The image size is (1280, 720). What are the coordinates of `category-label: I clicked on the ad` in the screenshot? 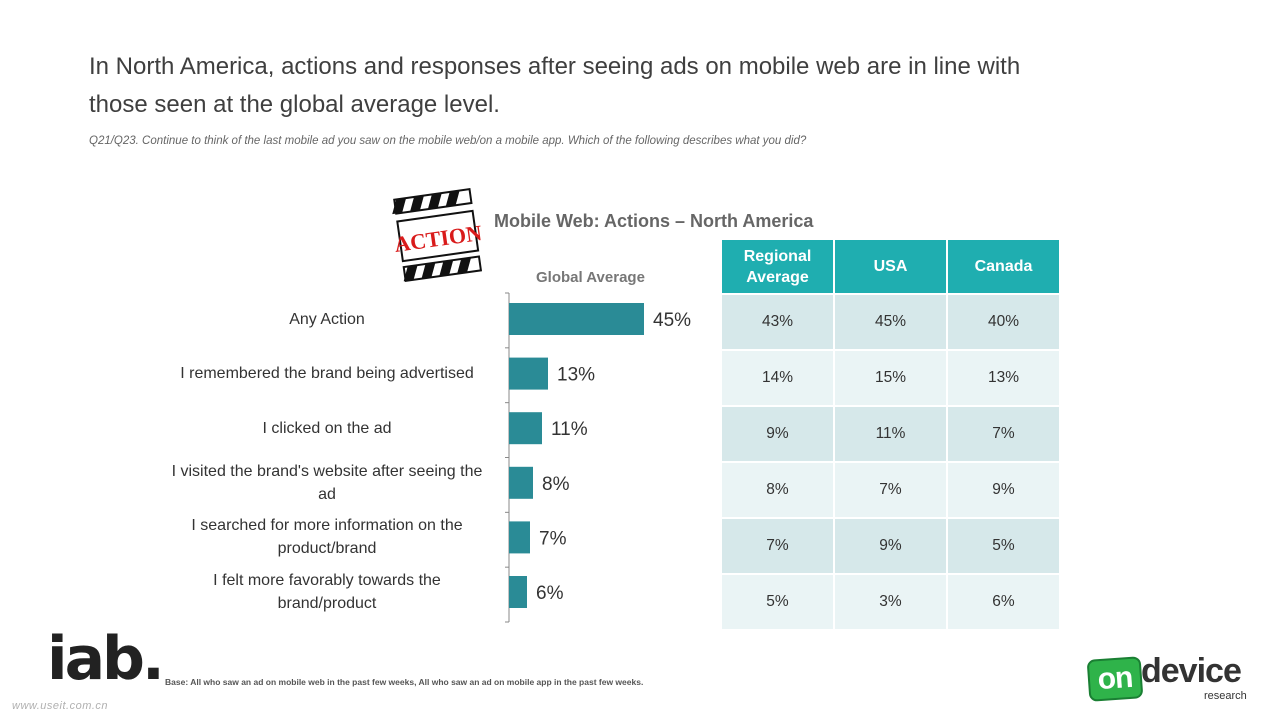 It's located at (327, 428).